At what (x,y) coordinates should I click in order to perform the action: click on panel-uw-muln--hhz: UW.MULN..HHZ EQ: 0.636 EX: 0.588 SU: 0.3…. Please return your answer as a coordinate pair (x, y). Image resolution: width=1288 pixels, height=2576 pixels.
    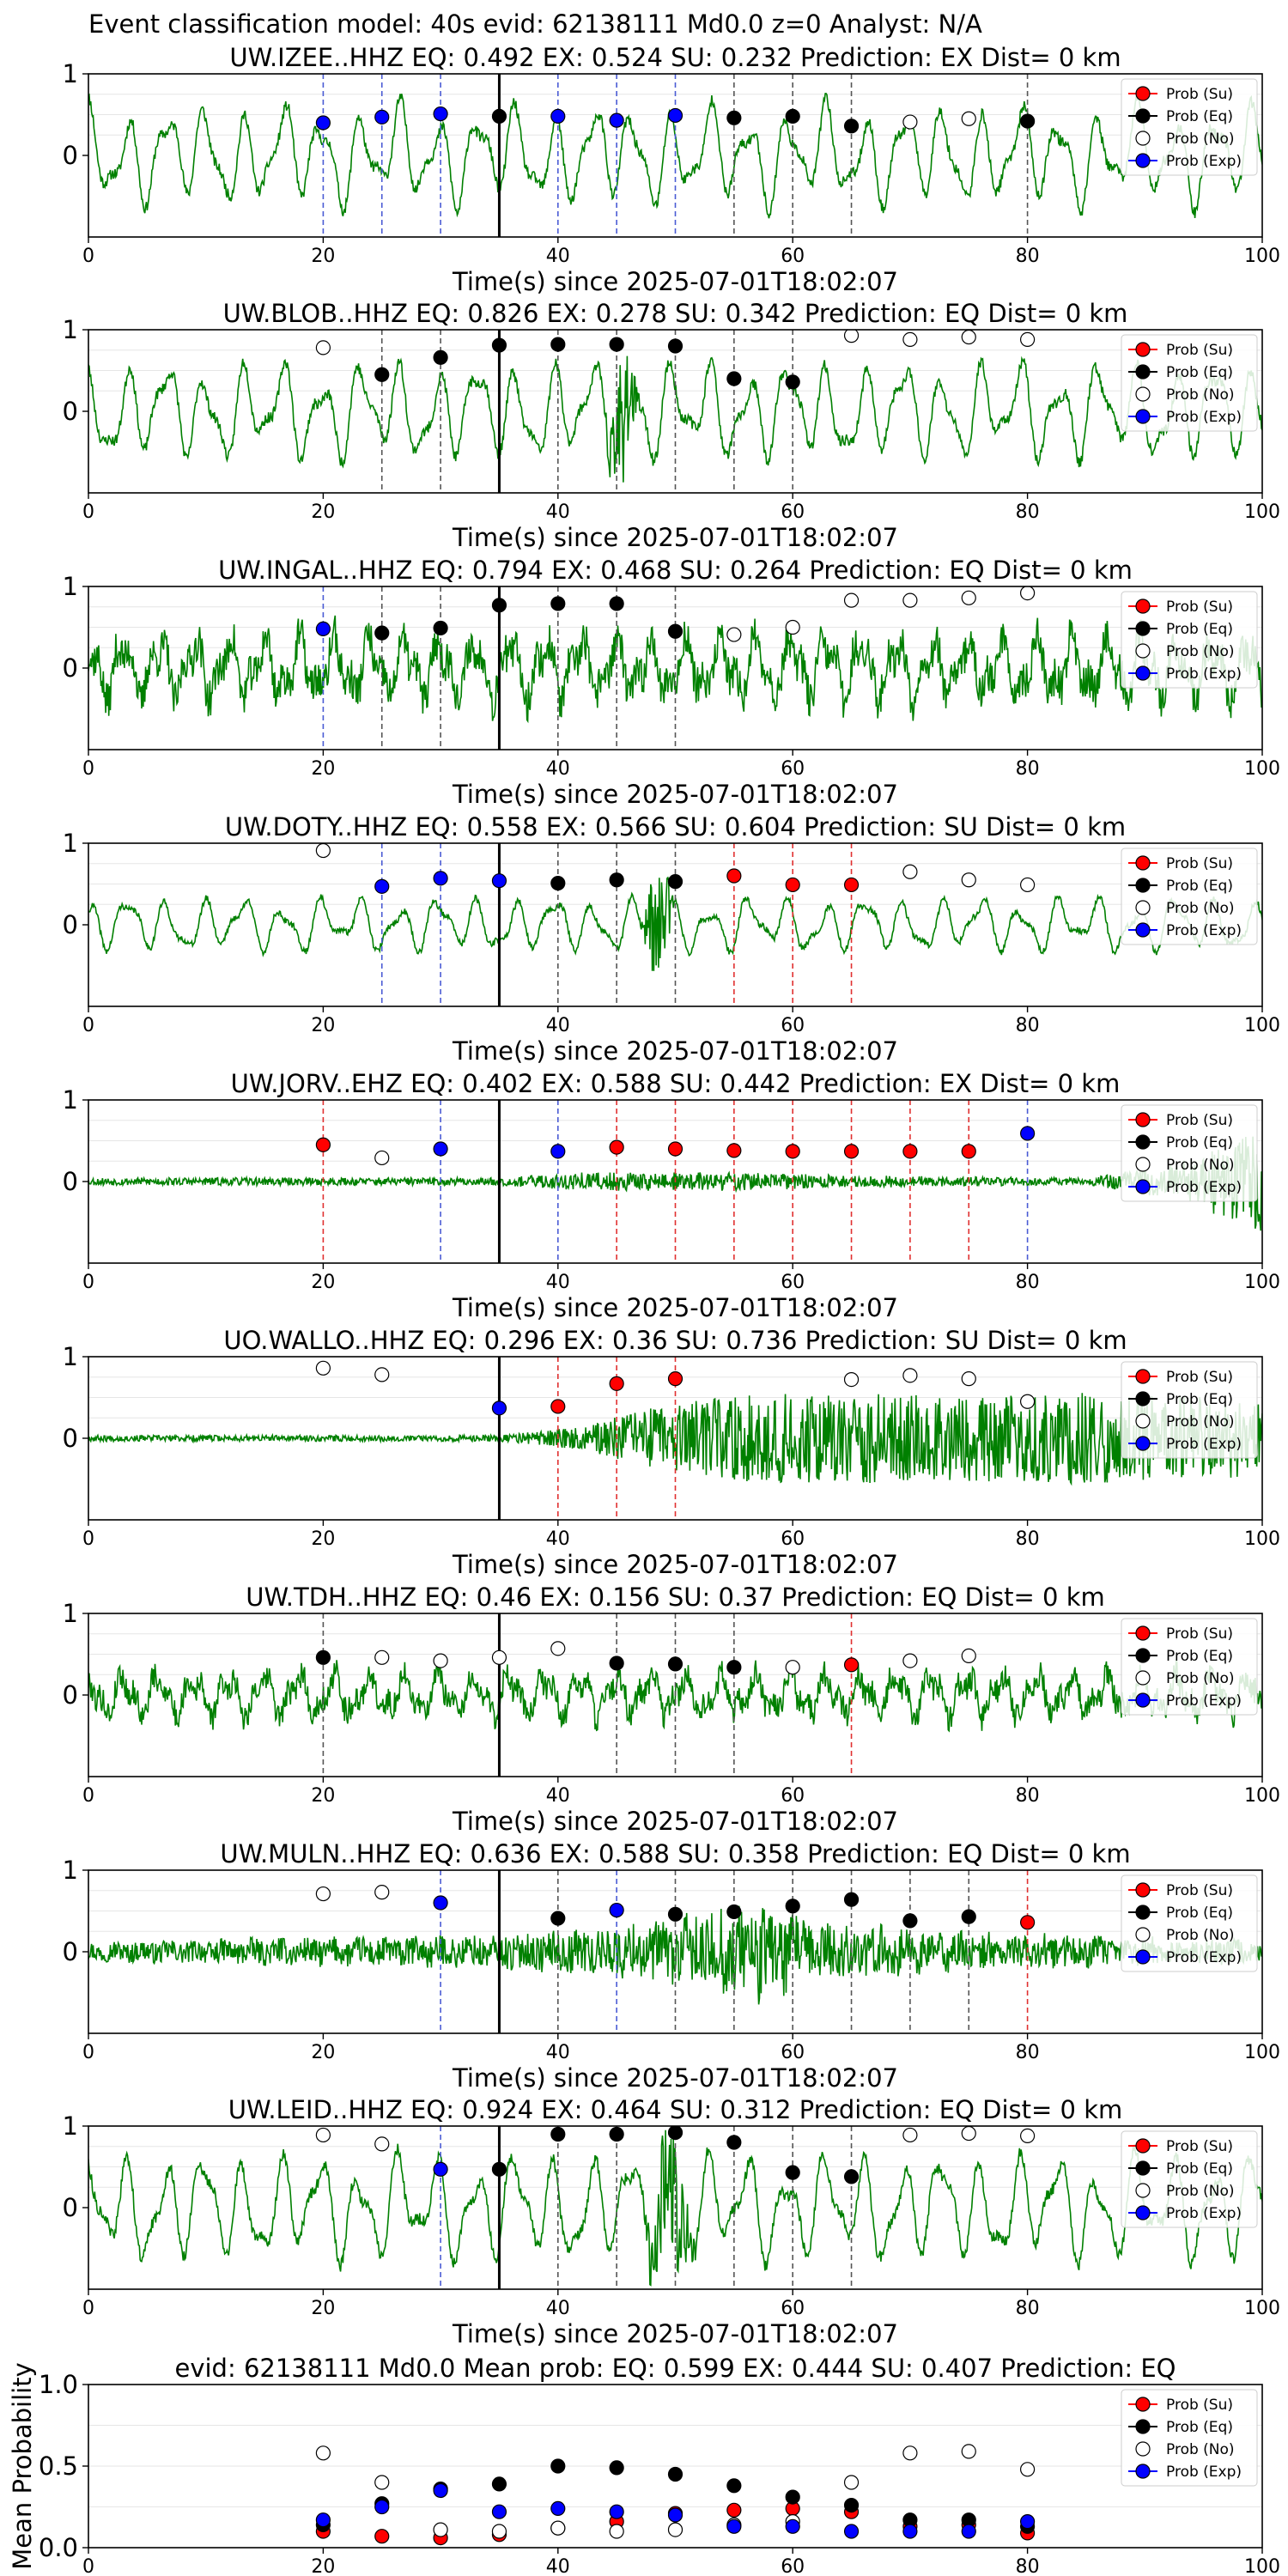
    Looking at the image, I should click on (671, 1966).